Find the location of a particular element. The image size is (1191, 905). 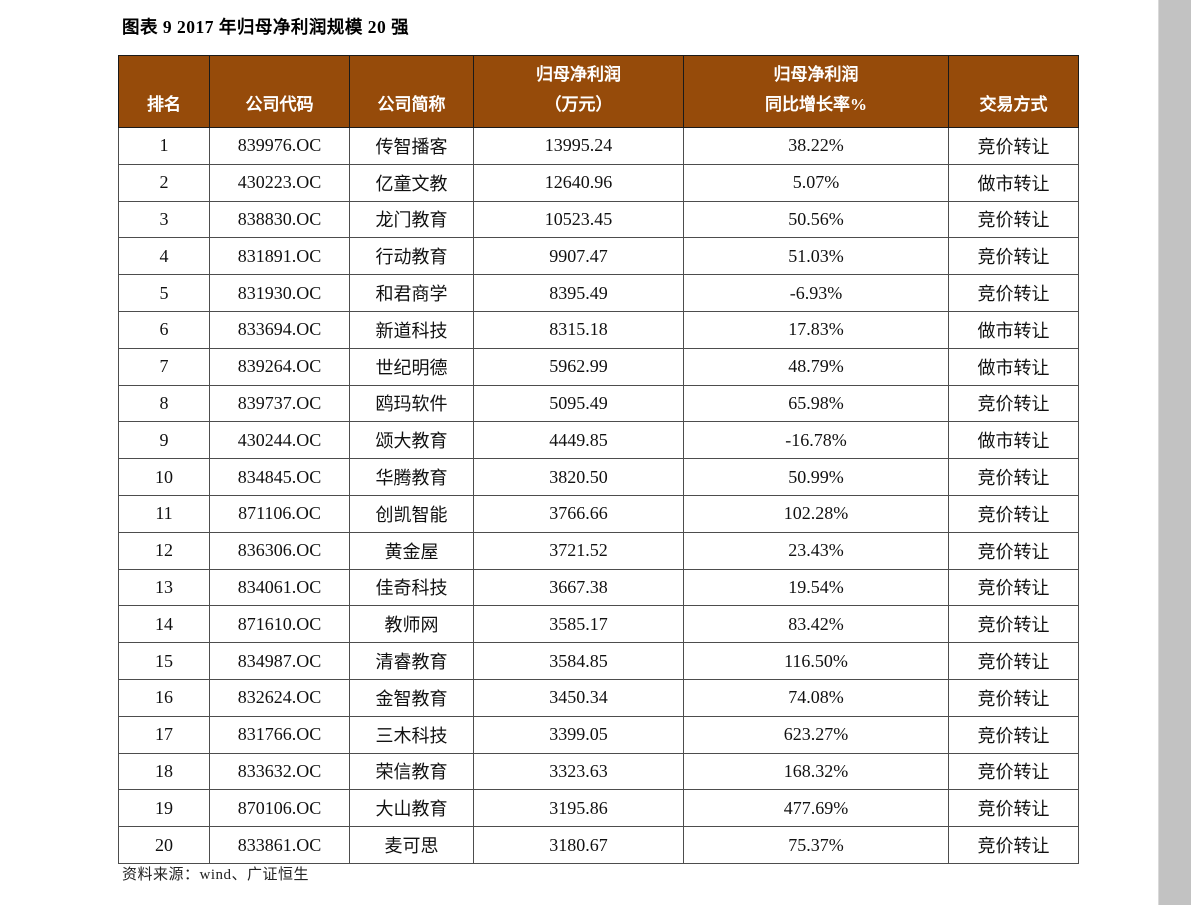

cell-profit: 8395.49 is located at coordinates (578, 293).